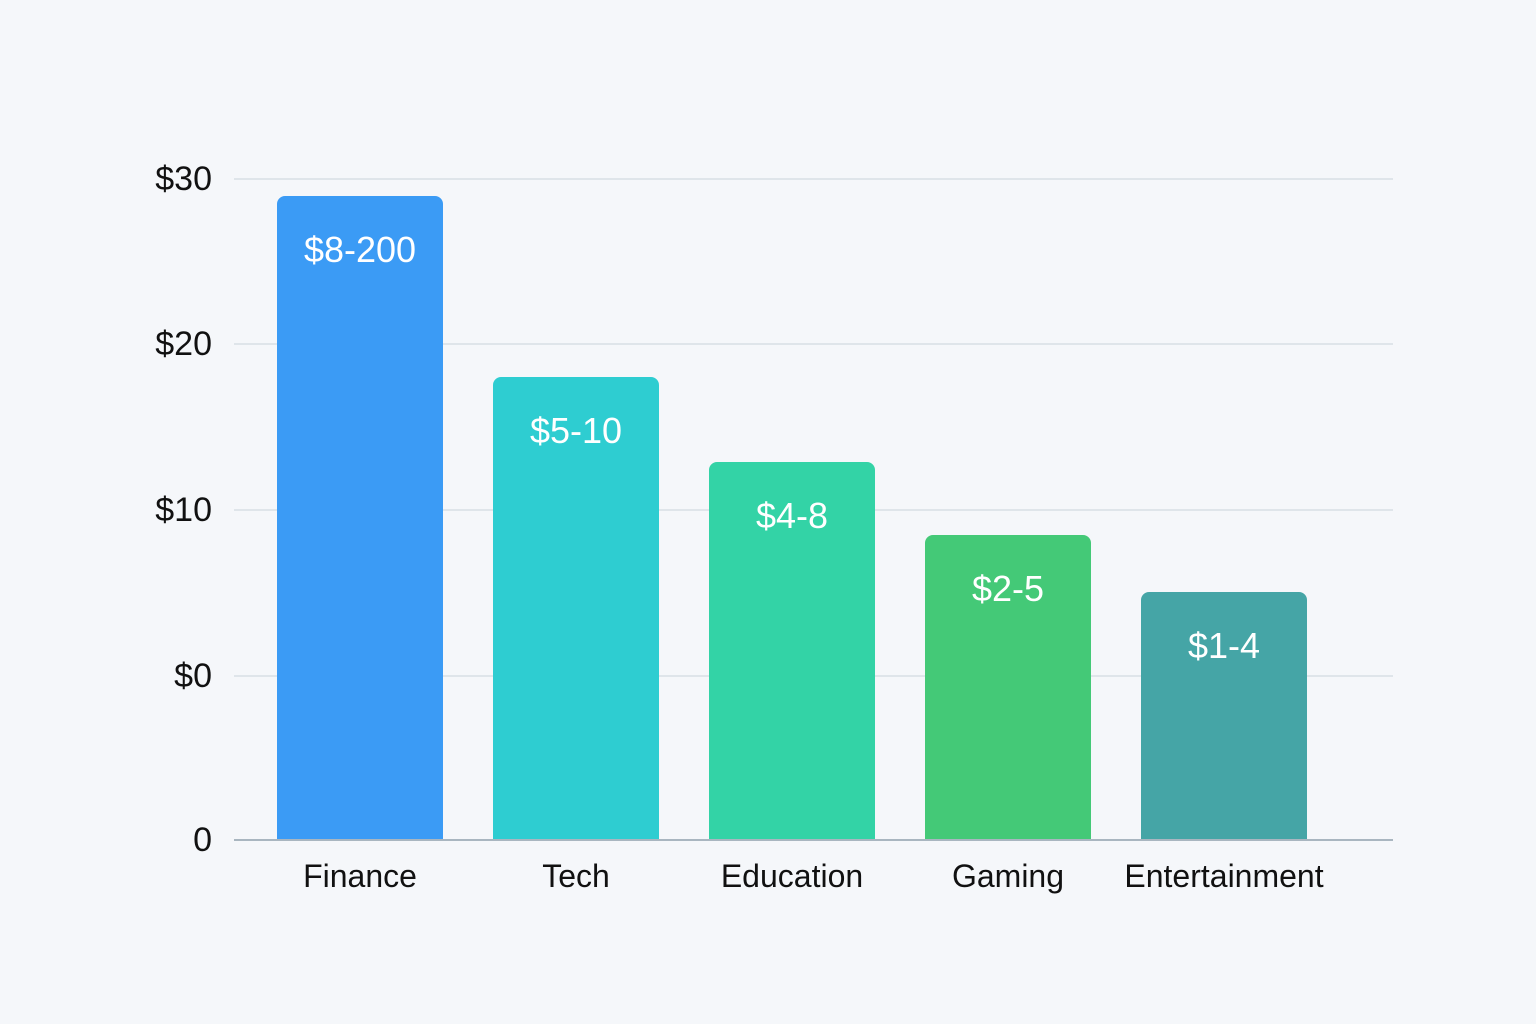  I want to click on x-axis-tick-label: Education, so click(792, 876).